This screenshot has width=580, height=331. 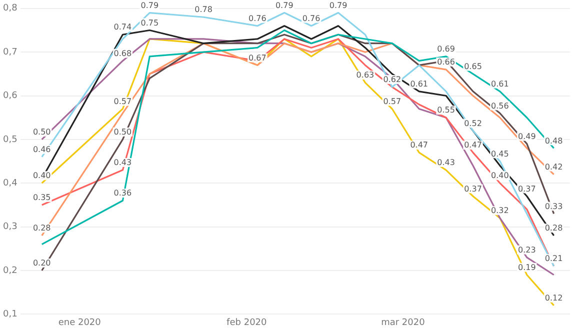 What do you see at coordinates (553, 167) in the screenshot?
I see `data-label: 0.42` at bounding box center [553, 167].